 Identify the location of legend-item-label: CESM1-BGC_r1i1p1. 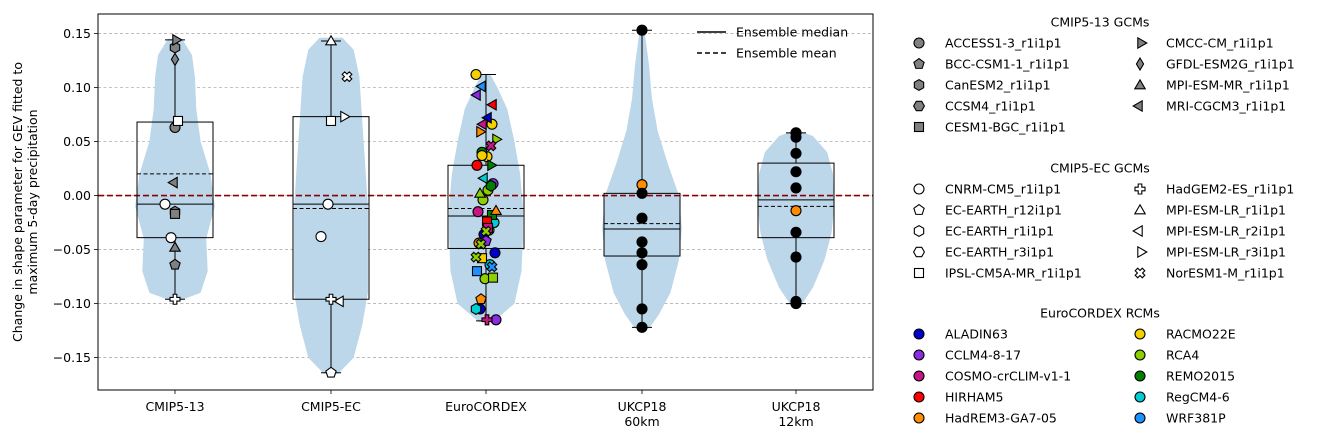
(1005, 127).